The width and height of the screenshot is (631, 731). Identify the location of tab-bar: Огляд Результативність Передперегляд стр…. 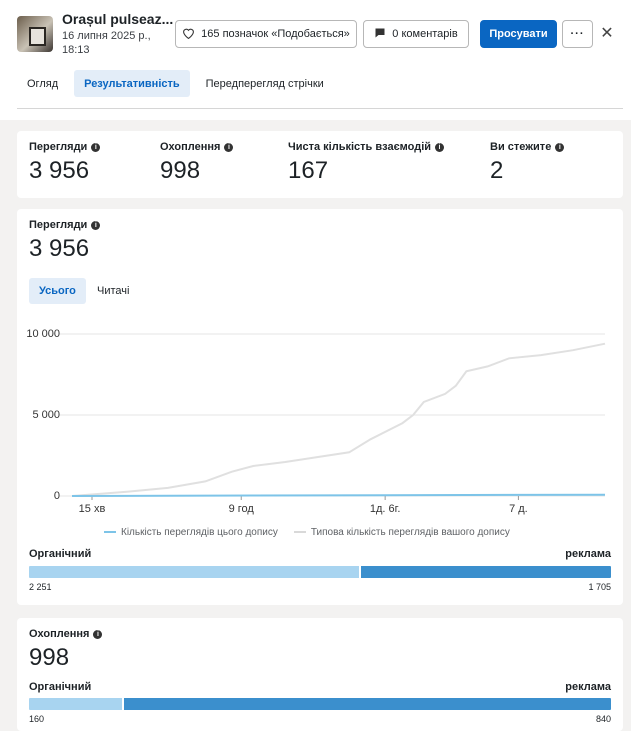
(175, 83).